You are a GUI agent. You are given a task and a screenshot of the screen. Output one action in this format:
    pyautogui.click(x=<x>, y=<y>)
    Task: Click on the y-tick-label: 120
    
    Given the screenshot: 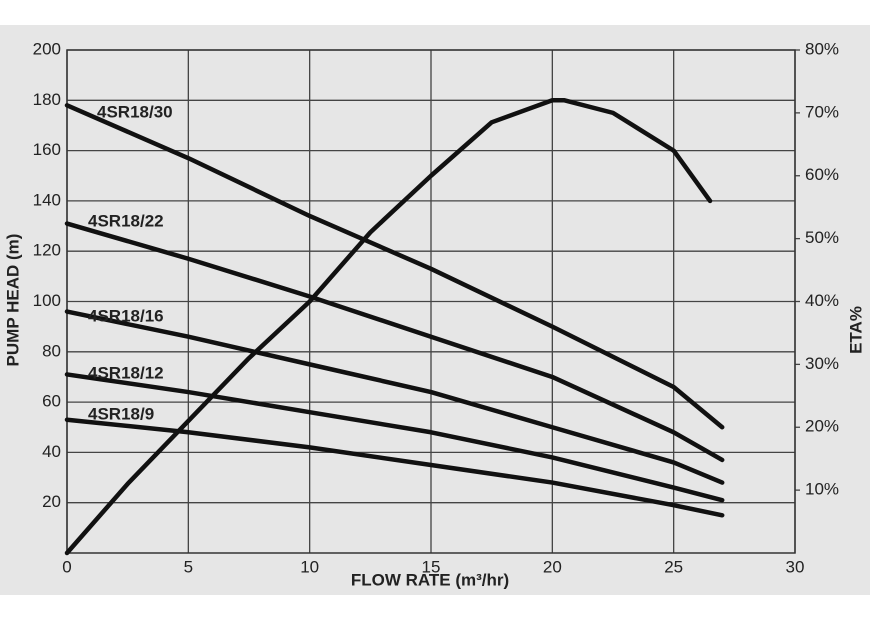 What is the action you would take?
    pyautogui.click(x=47, y=250)
    